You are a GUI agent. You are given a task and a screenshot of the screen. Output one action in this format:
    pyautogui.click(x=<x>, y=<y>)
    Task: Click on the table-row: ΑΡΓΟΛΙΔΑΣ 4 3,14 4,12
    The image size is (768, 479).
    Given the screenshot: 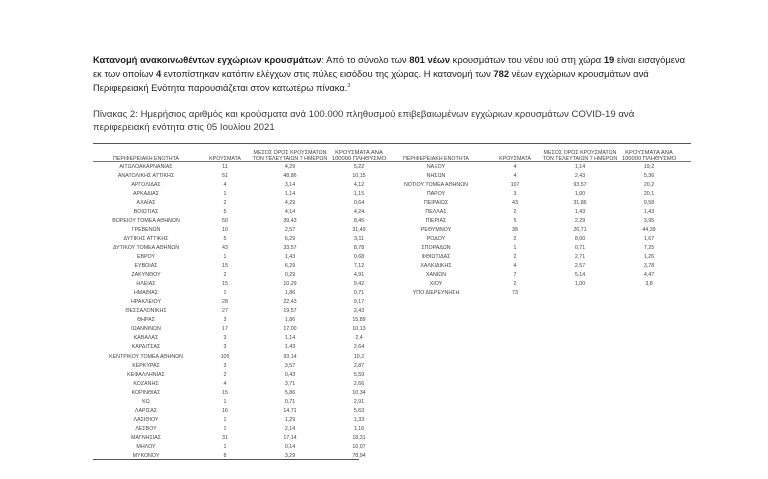 What is the action you would take?
    pyautogui.click(x=240, y=184)
    